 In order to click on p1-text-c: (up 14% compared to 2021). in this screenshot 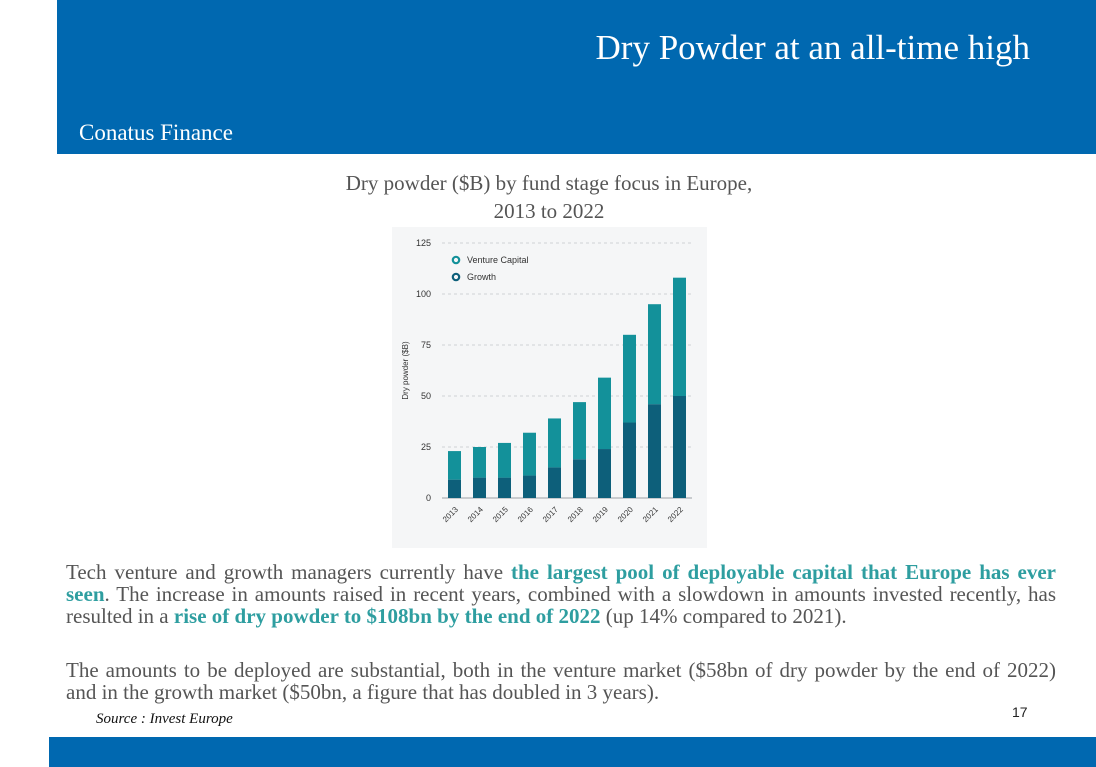, I will do `click(723, 616)`.